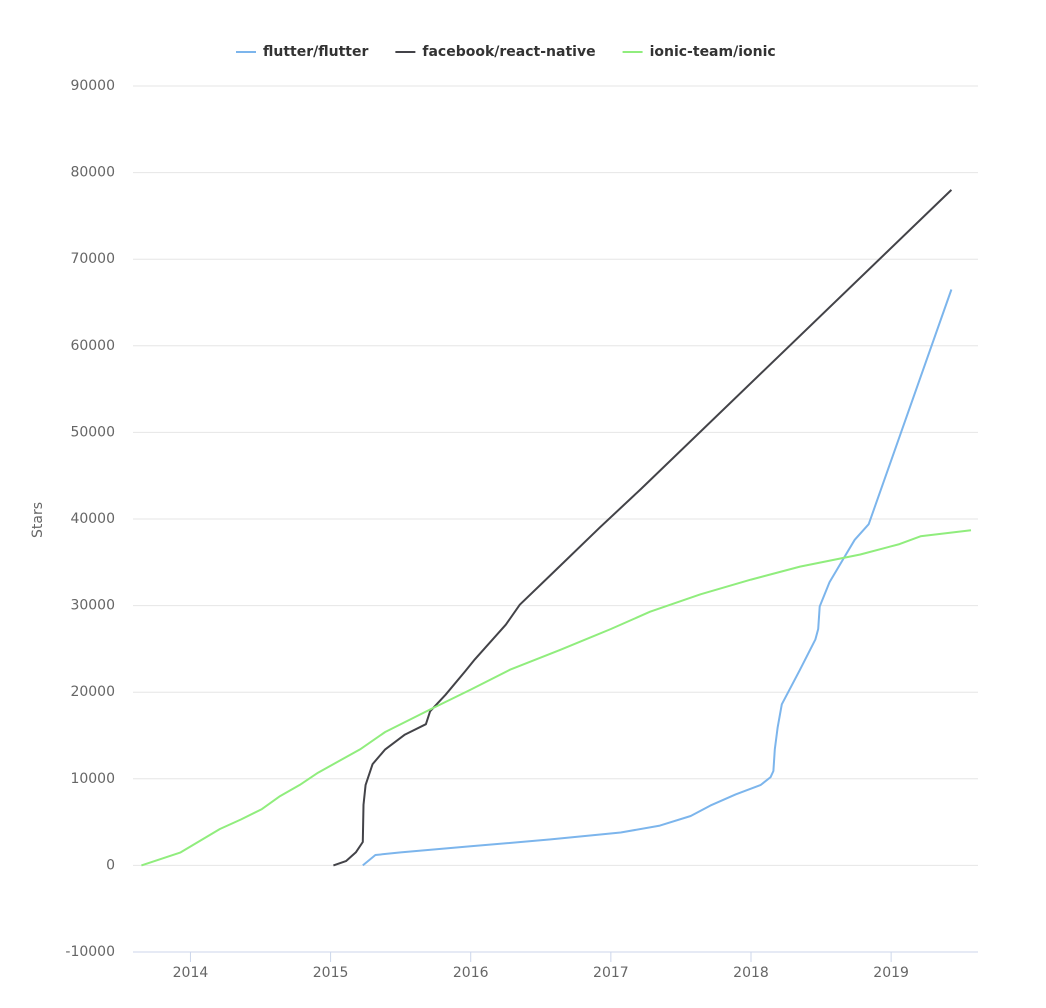 The image size is (1046, 1008). What do you see at coordinates (191, 973) in the screenshot?
I see `x-tick-label: 2014` at bounding box center [191, 973].